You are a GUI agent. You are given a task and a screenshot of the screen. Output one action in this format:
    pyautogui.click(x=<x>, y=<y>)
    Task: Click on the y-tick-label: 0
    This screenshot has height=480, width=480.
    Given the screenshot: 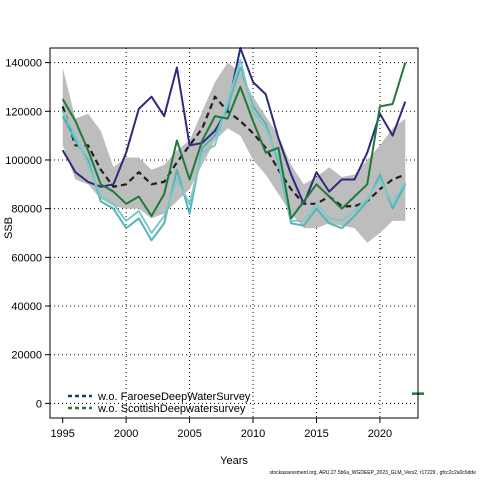 What is the action you would take?
    pyautogui.click(x=39, y=404)
    